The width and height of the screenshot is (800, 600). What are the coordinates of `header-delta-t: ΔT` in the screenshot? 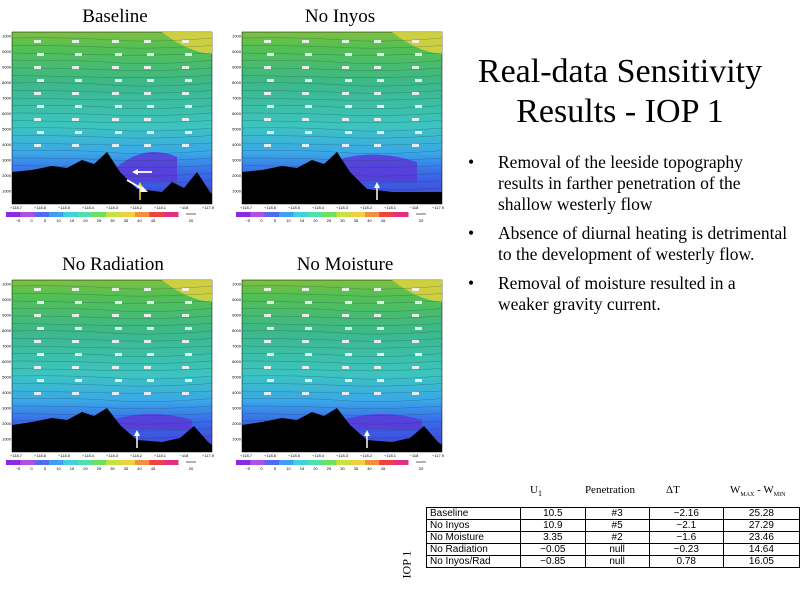 It's located at (673, 490).